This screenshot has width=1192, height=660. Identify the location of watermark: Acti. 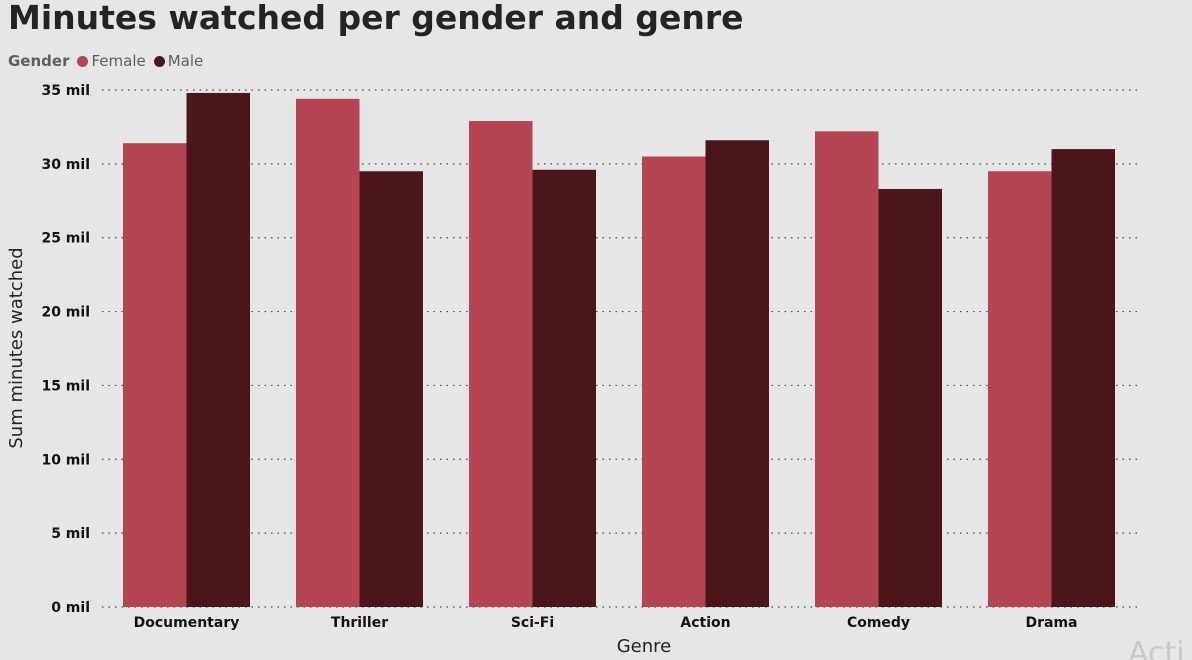
(1156, 648).